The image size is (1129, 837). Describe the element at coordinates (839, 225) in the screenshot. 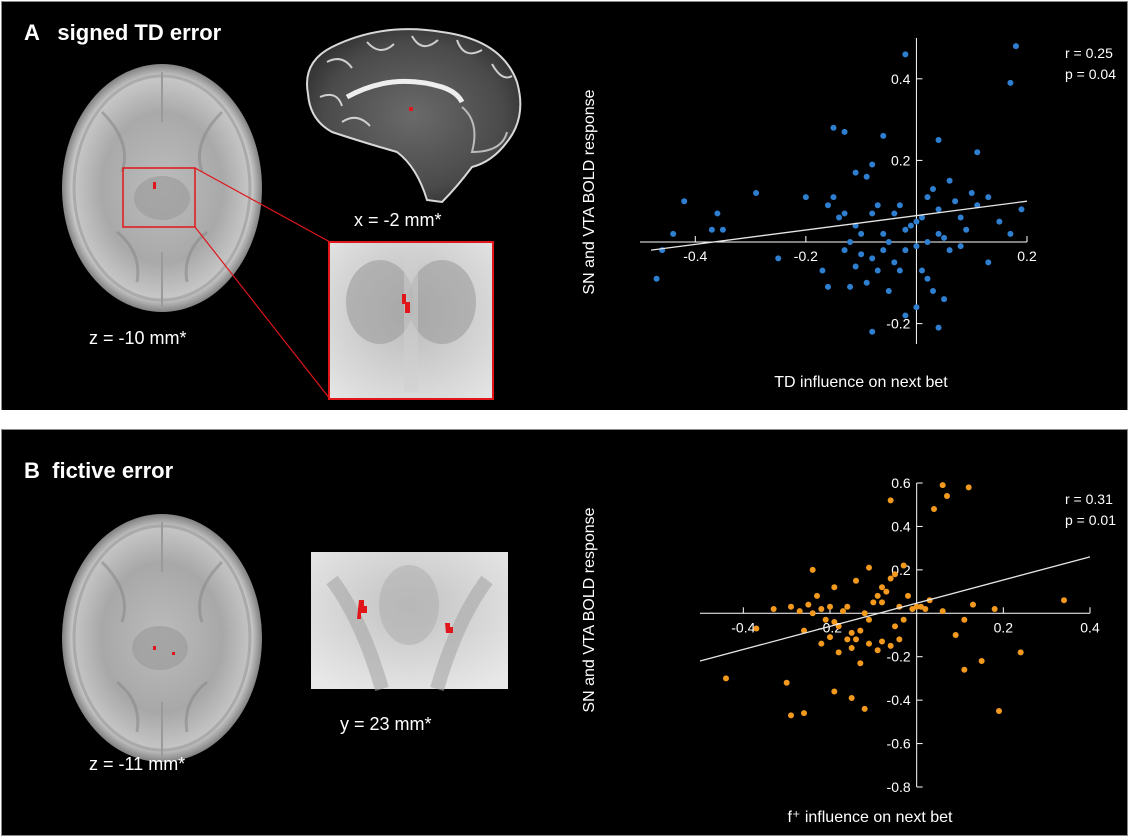

I see `regression-line` at that location.